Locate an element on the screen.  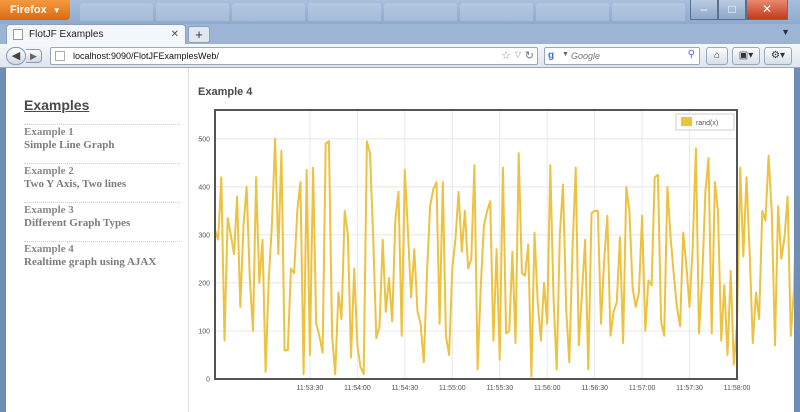
chart-legend: rand(x) is located at coordinates (705, 122).